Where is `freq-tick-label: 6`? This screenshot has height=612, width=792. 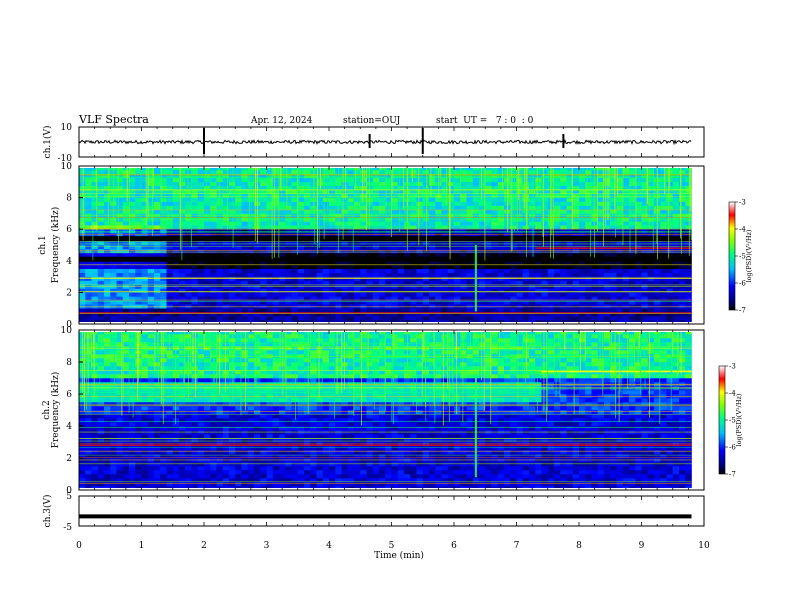 freq-tick-label: 6 is located at coordinates (69, 230).